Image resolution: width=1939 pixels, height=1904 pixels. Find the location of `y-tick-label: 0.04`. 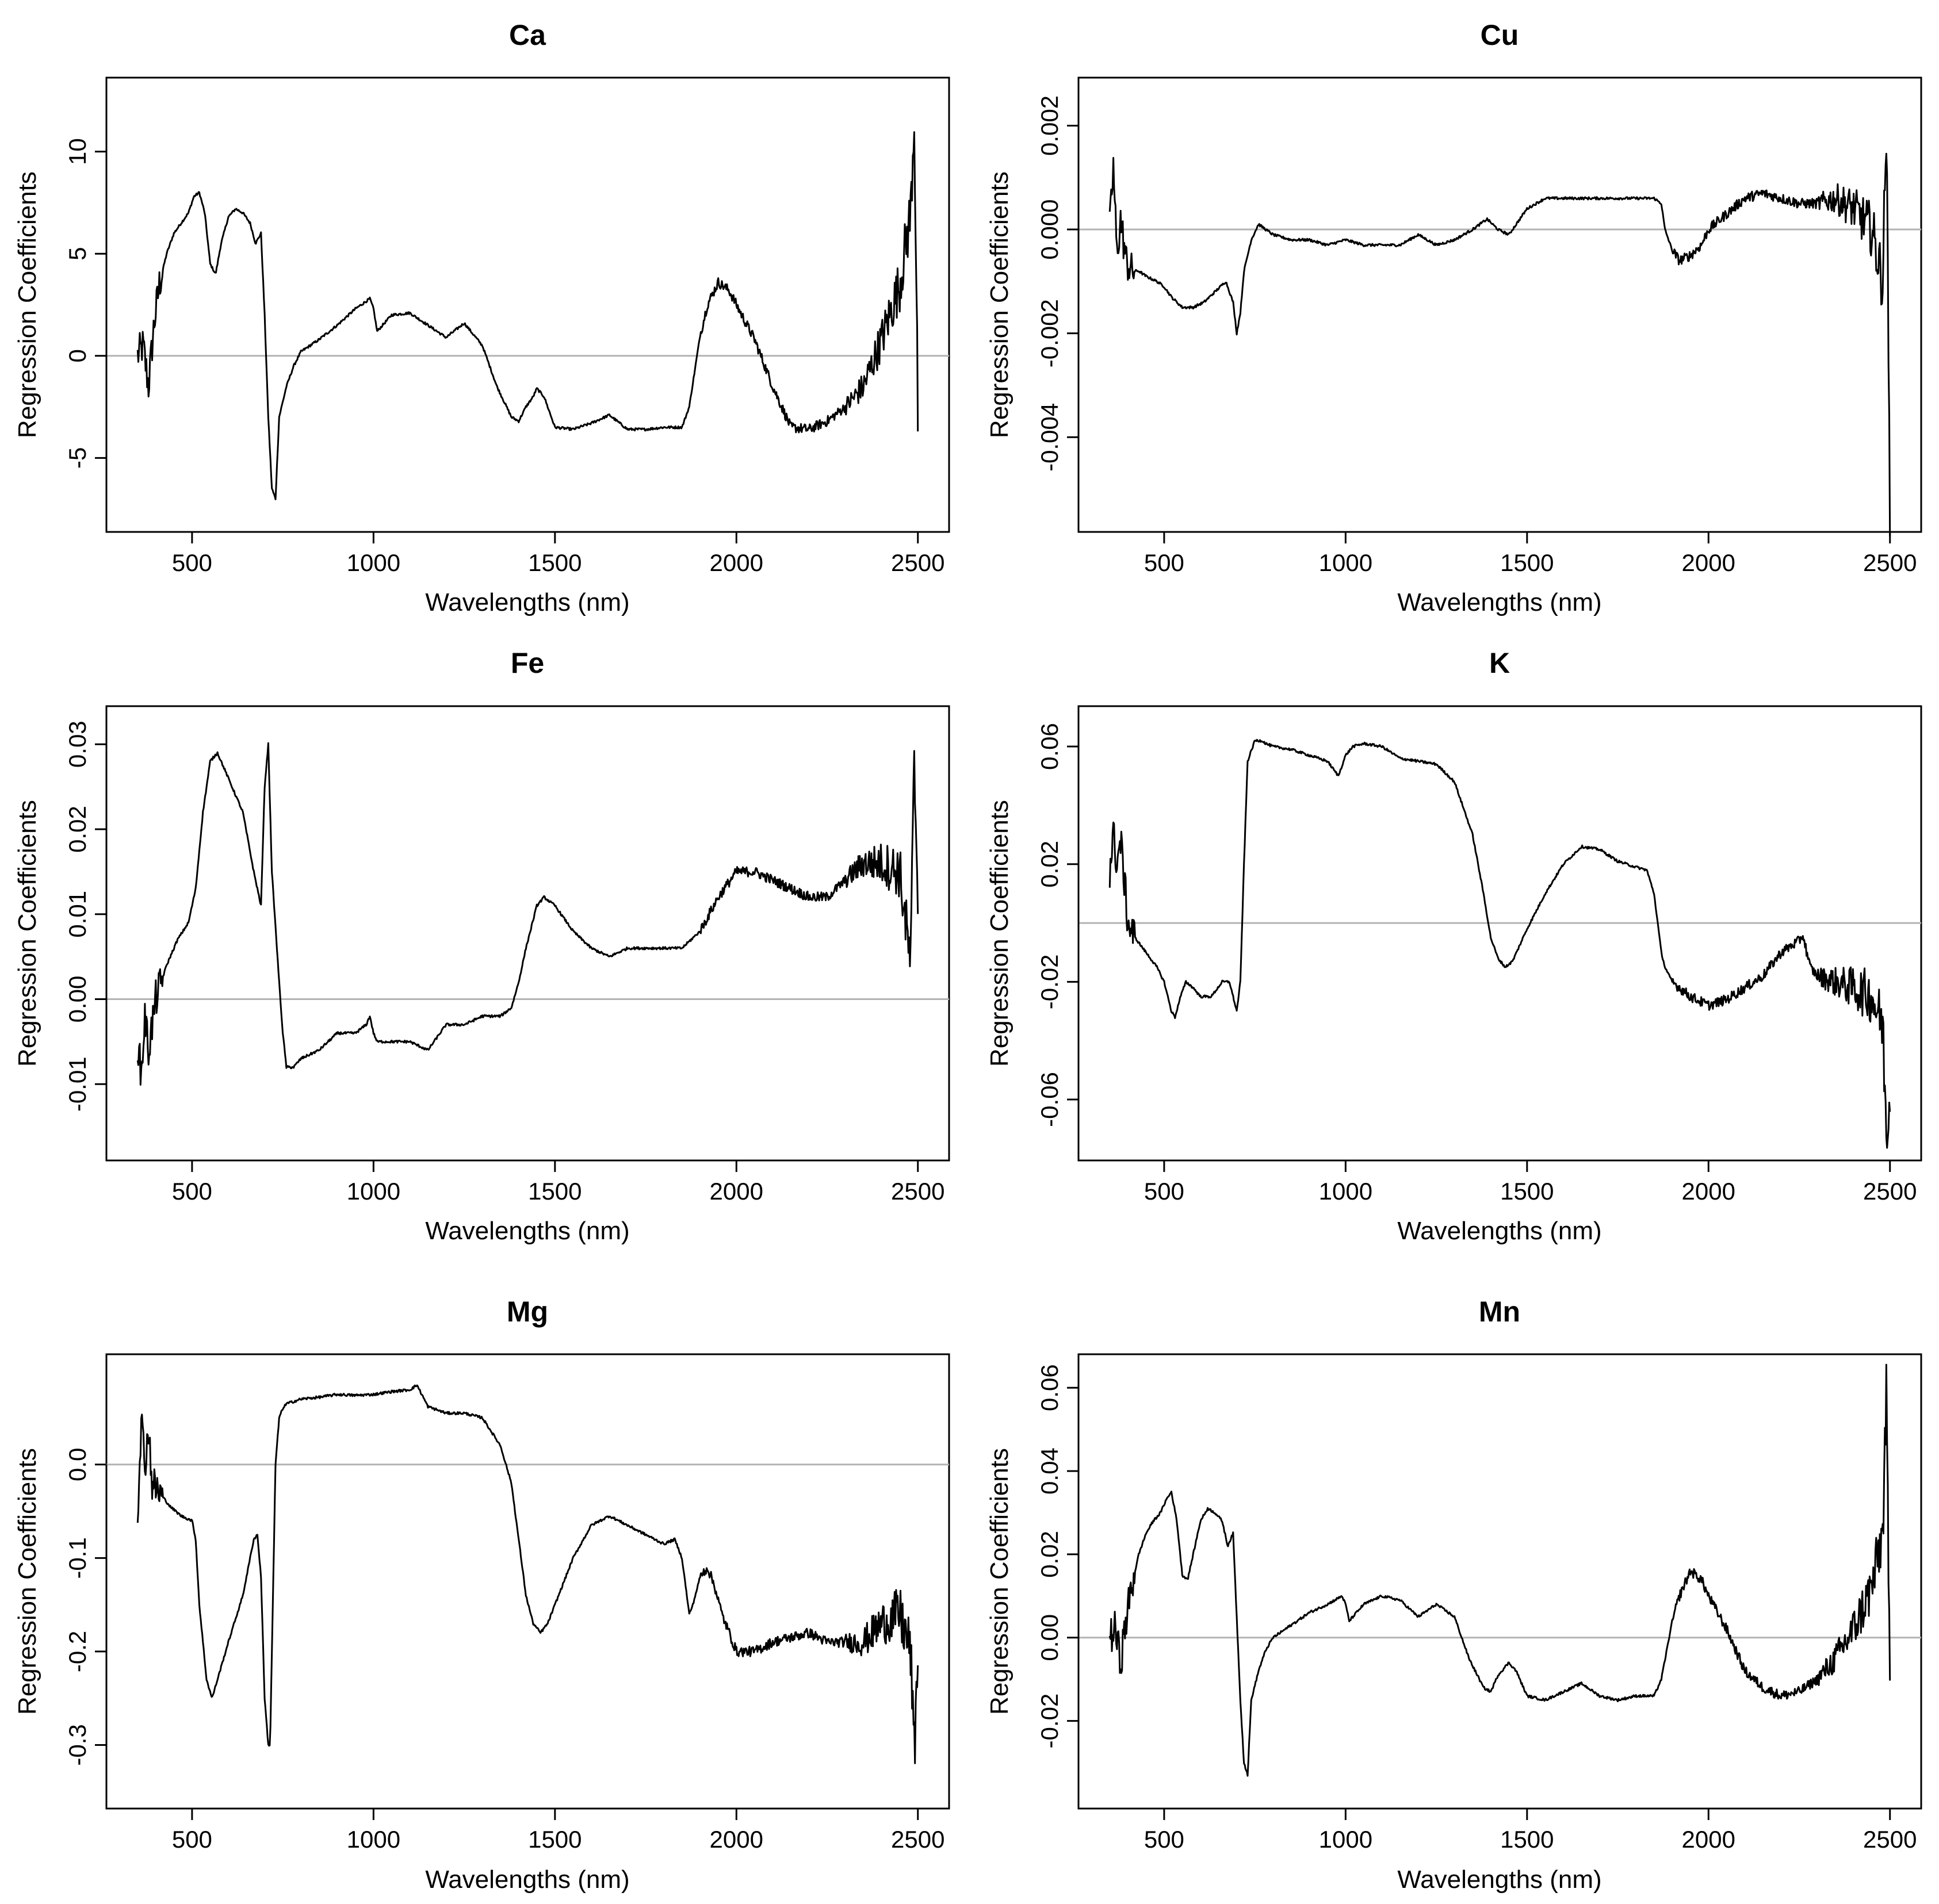

y-tick-label: 0.04 is located at coordinates (1049, 1471).